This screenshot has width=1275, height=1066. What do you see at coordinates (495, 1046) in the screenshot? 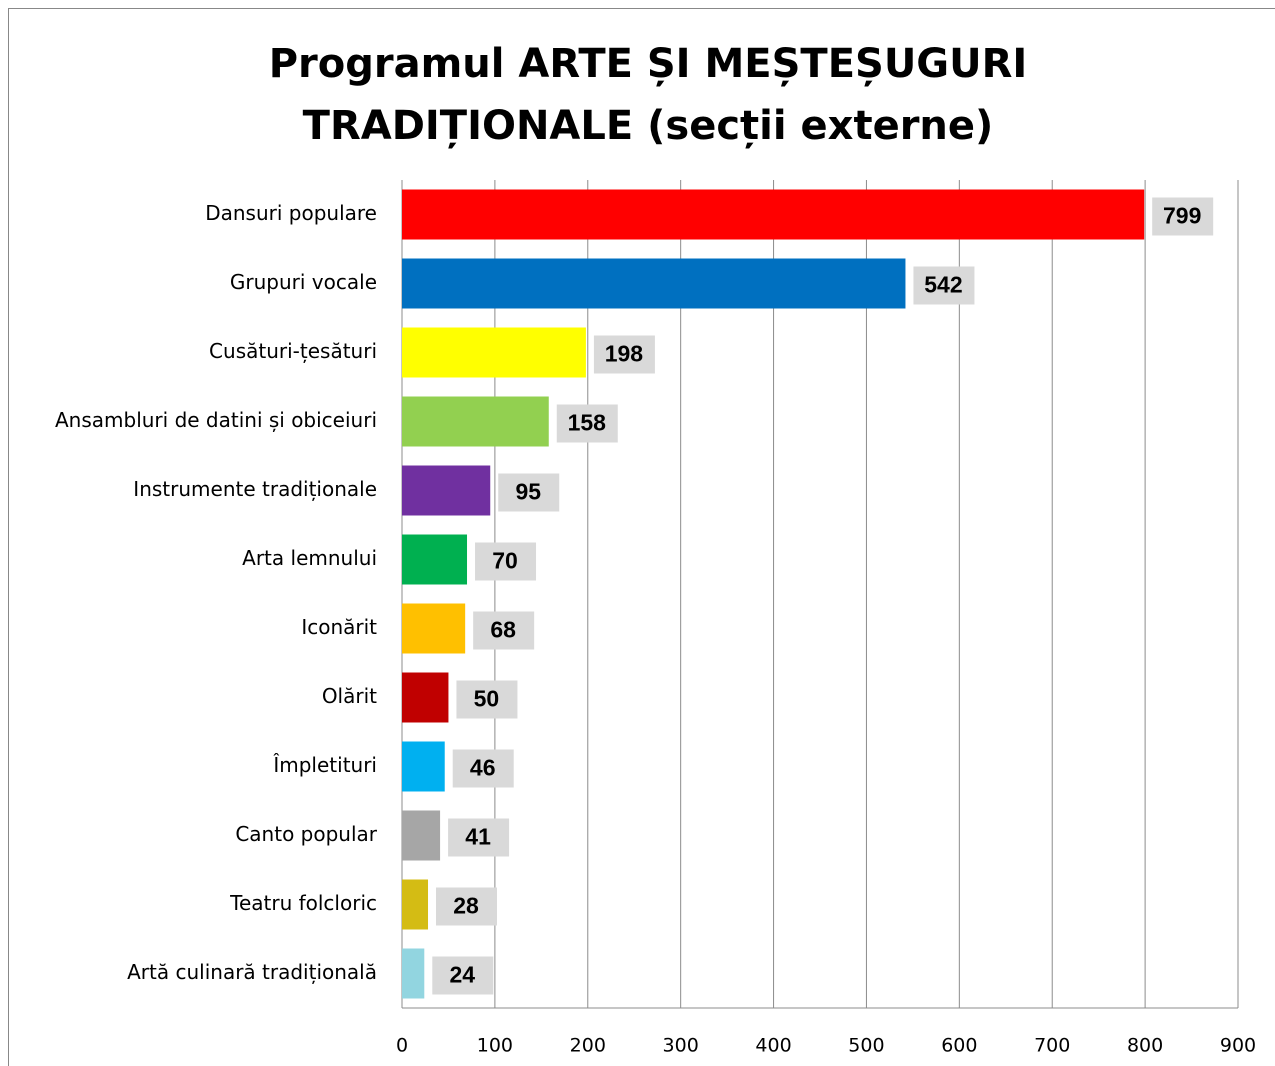
I see `x-tick-label: 100` at bounding box center [495, 1046].